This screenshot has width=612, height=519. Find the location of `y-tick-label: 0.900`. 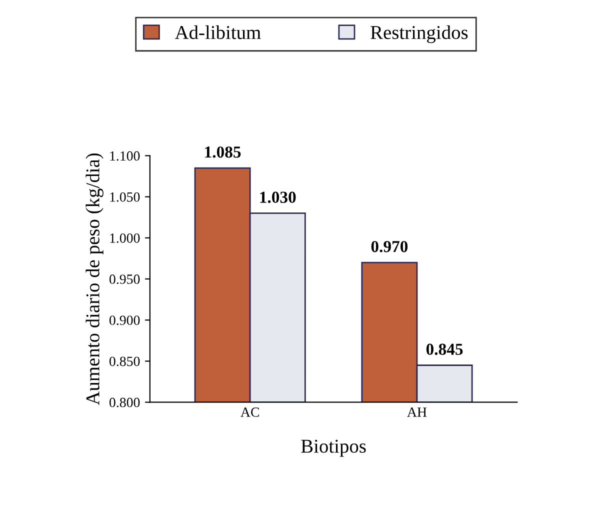

y-tick-label: 0.900 is located at coordinates (124, 321).